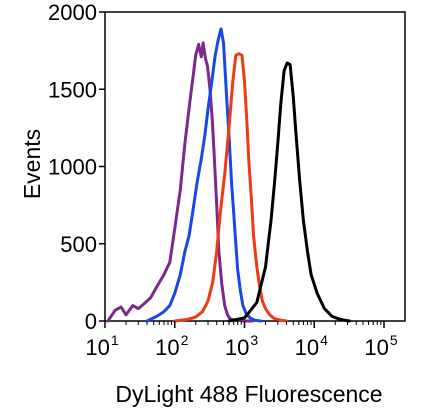  Describe the element at coordinates (185, 340) in the screenshot. I see `x-tick-exponent: 2` at that location.